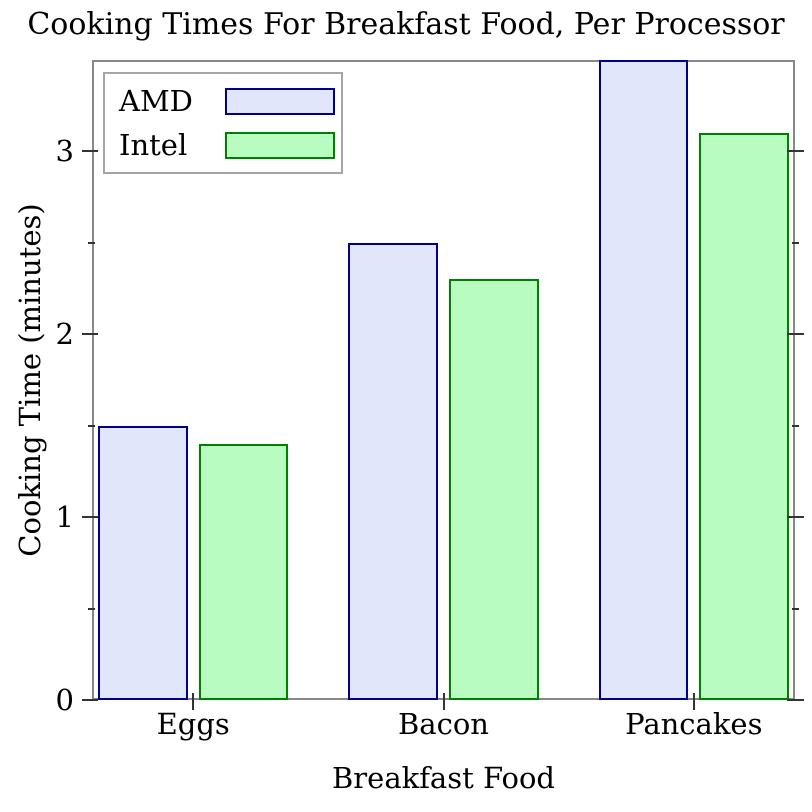  I want to click on legend-swatch-amd, so click(280, 101).